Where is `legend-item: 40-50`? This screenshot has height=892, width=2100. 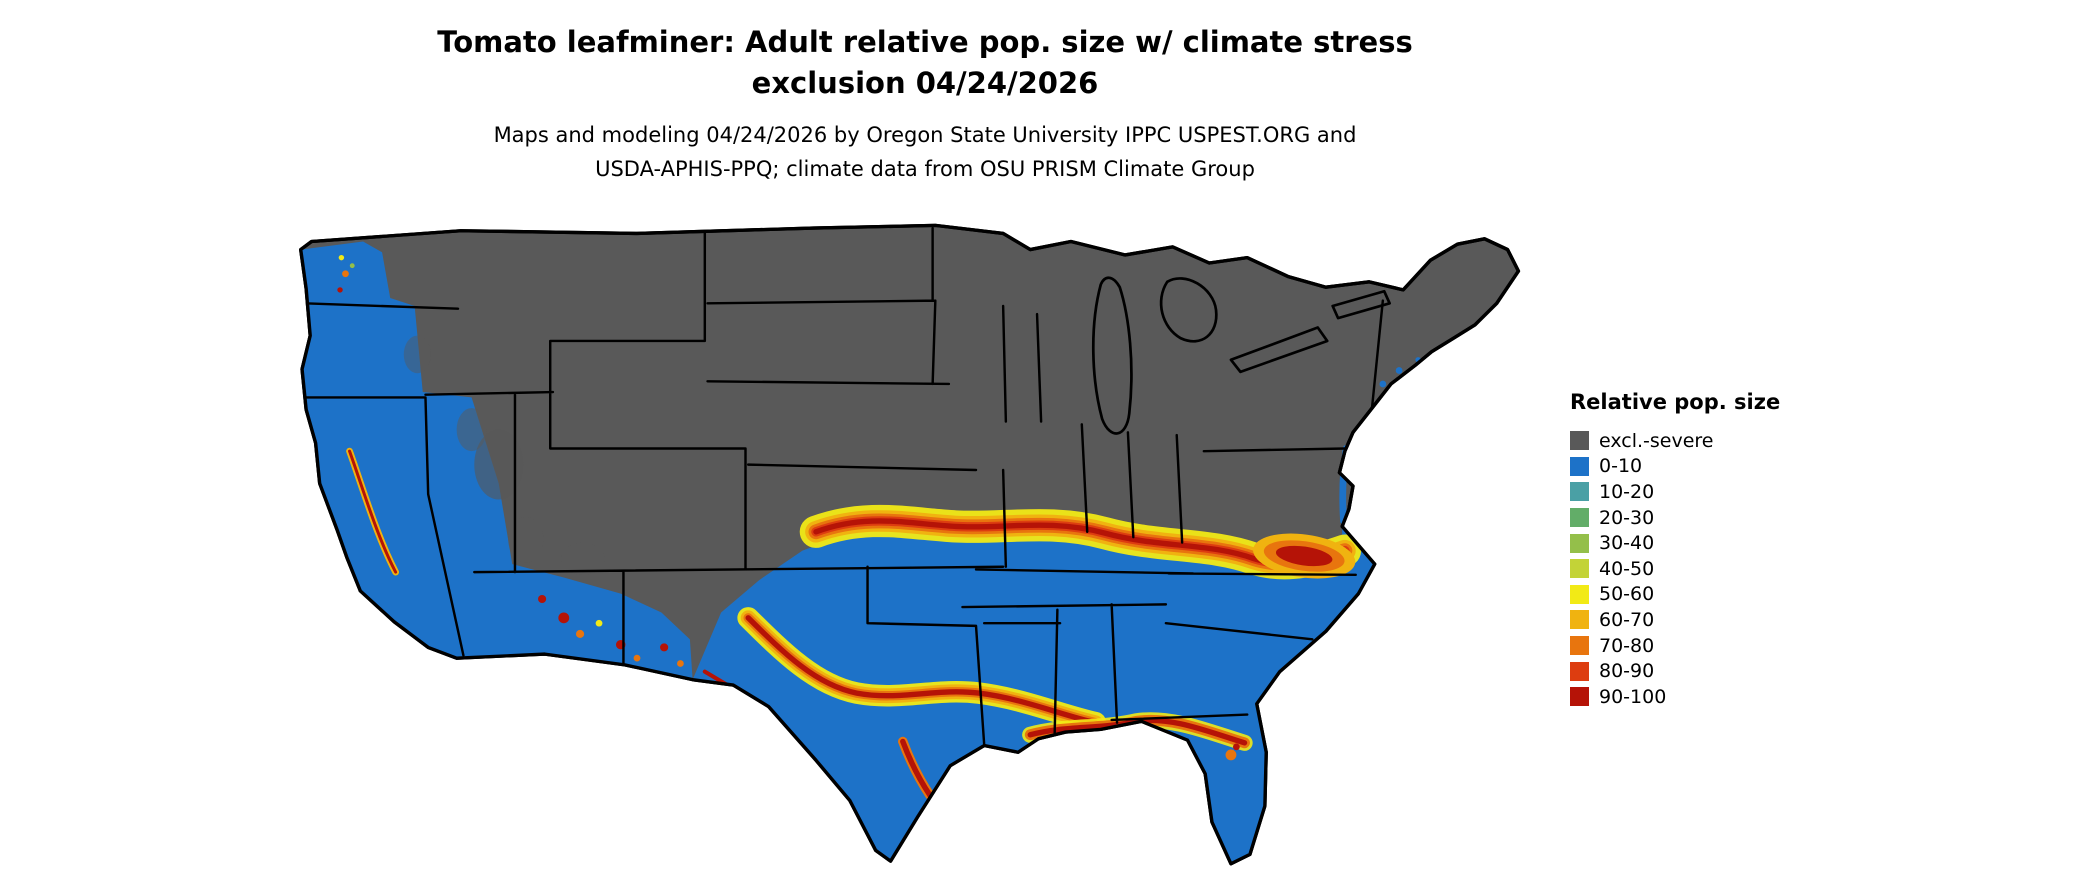 legend-item: 40-50 is located at coordinates (1710, 569).